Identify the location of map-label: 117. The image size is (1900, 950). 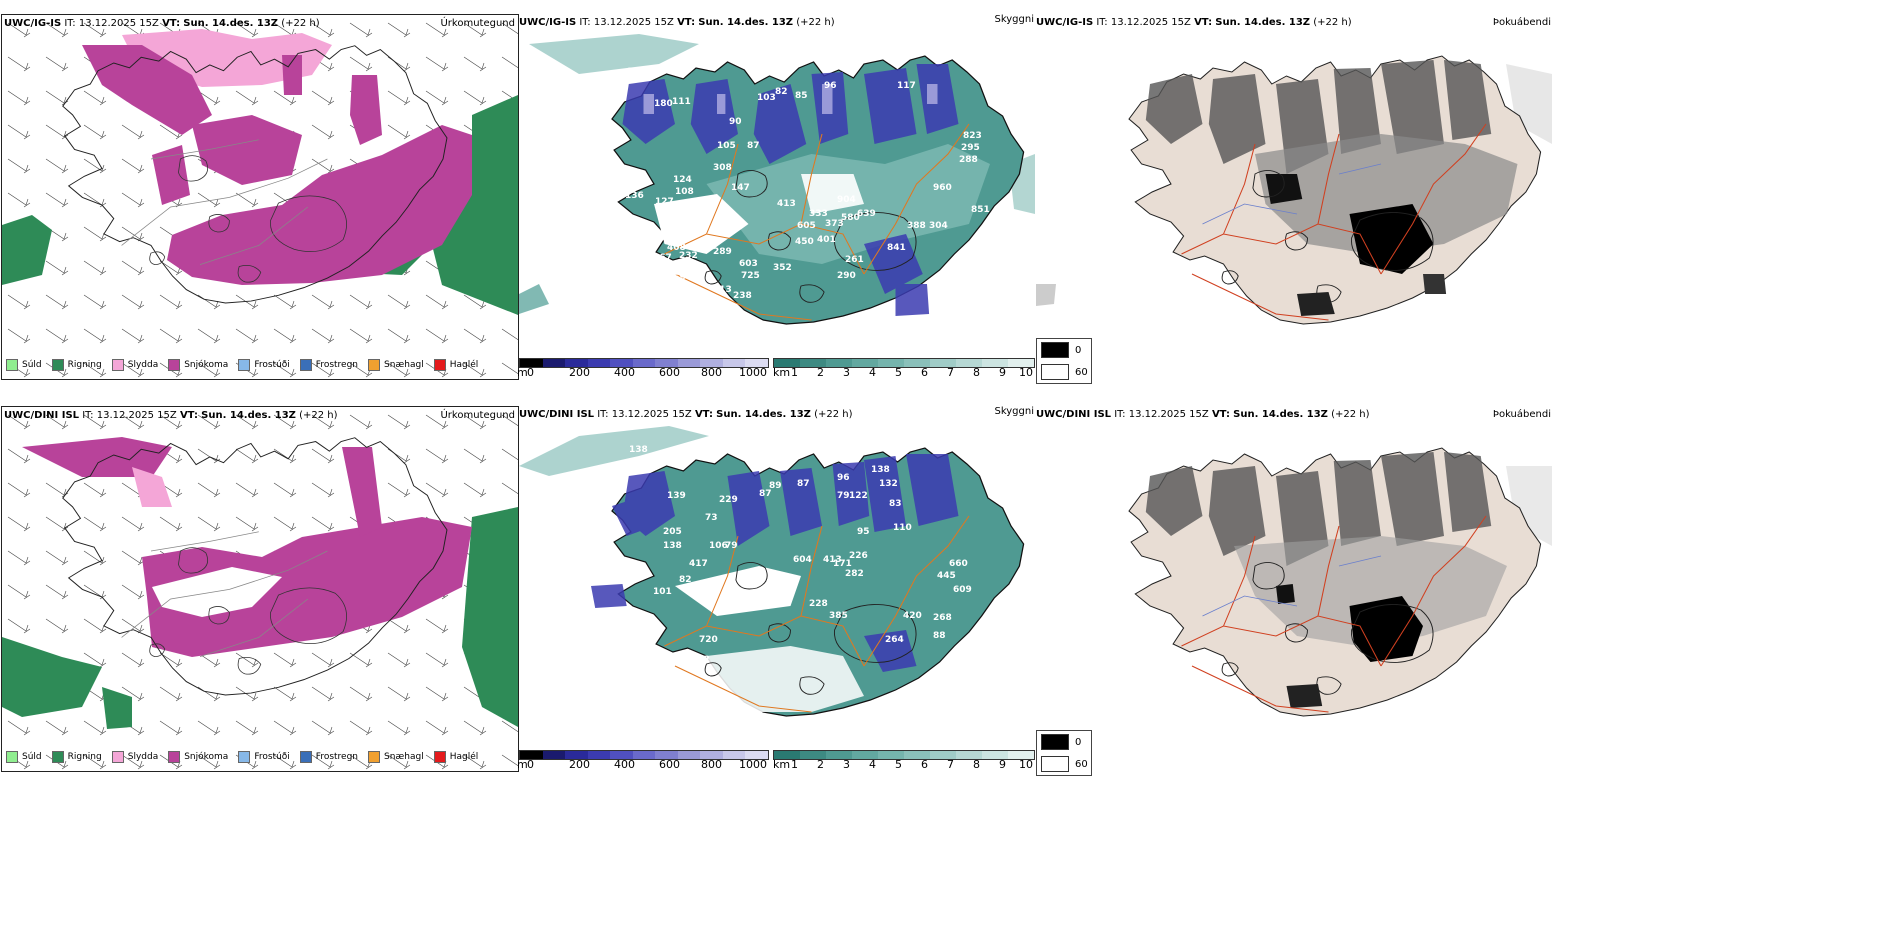
(906, 86).